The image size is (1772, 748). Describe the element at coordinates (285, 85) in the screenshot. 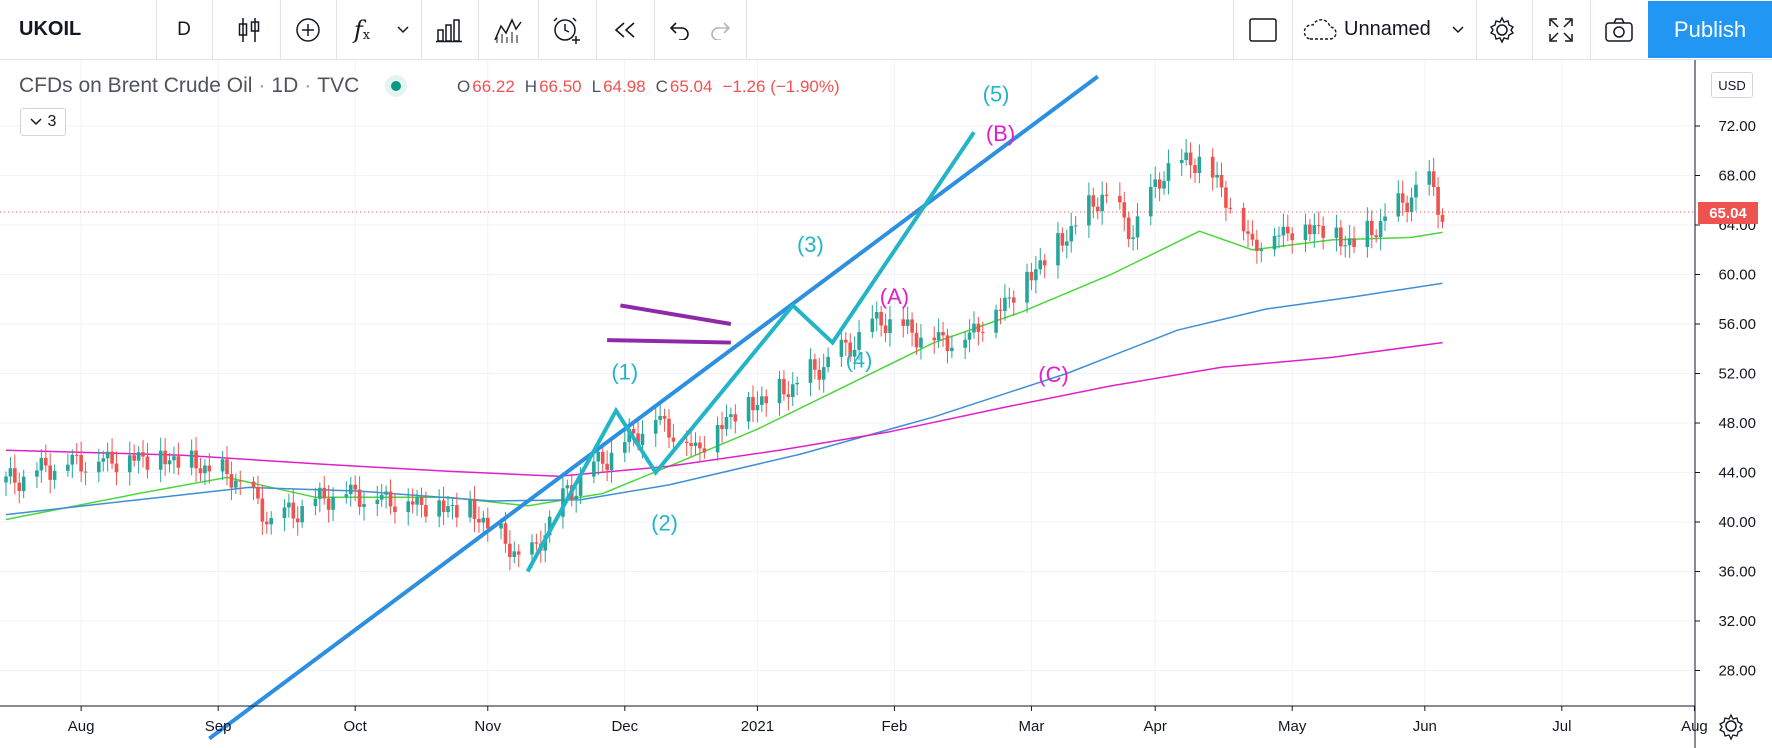

I see `legend-timeframe: 1D` at that location.